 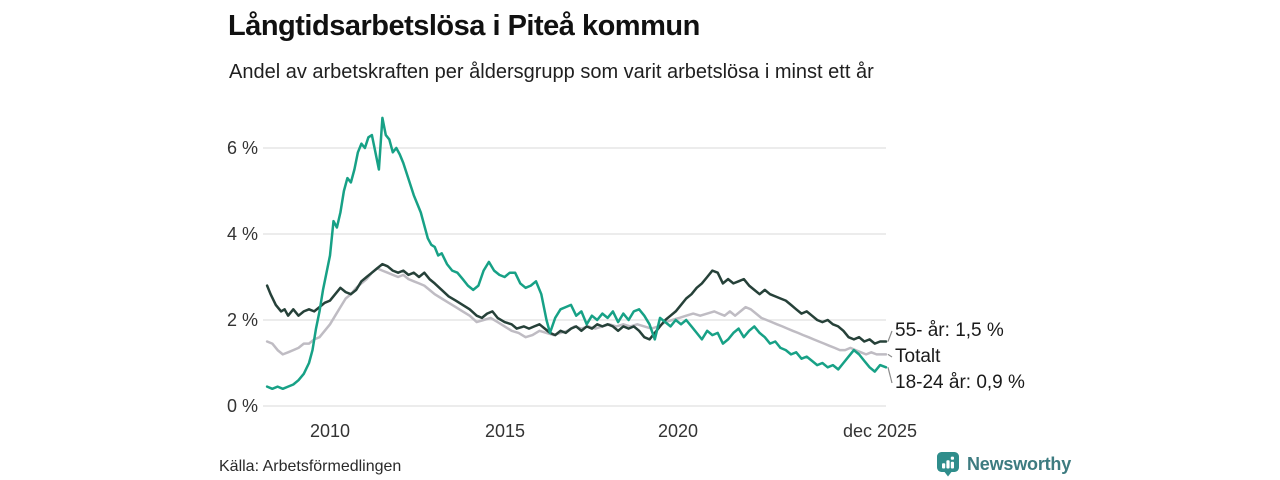 I want to click on brand-name: Newsworthy, so click(x=1019, y=463).